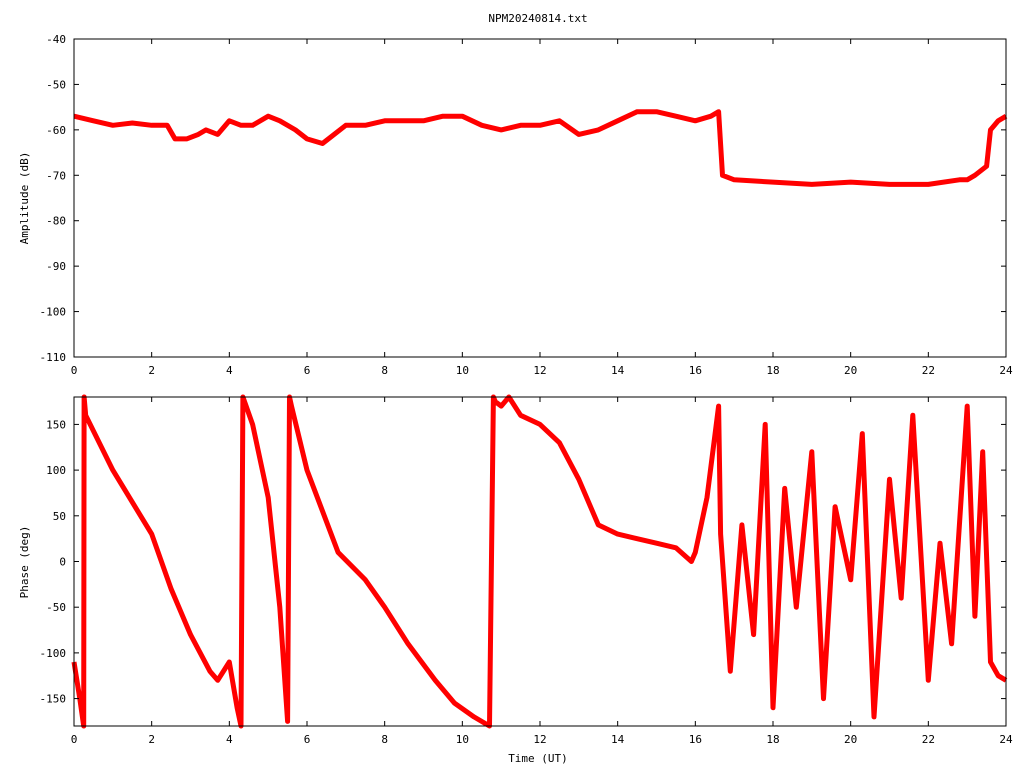 The height and width of the screenshot is (768, 1024). What do you see at coordinates (850, 739) in the screenshot?
I see `phase-x-tick-label: 20` at bounding box center [850, 739].